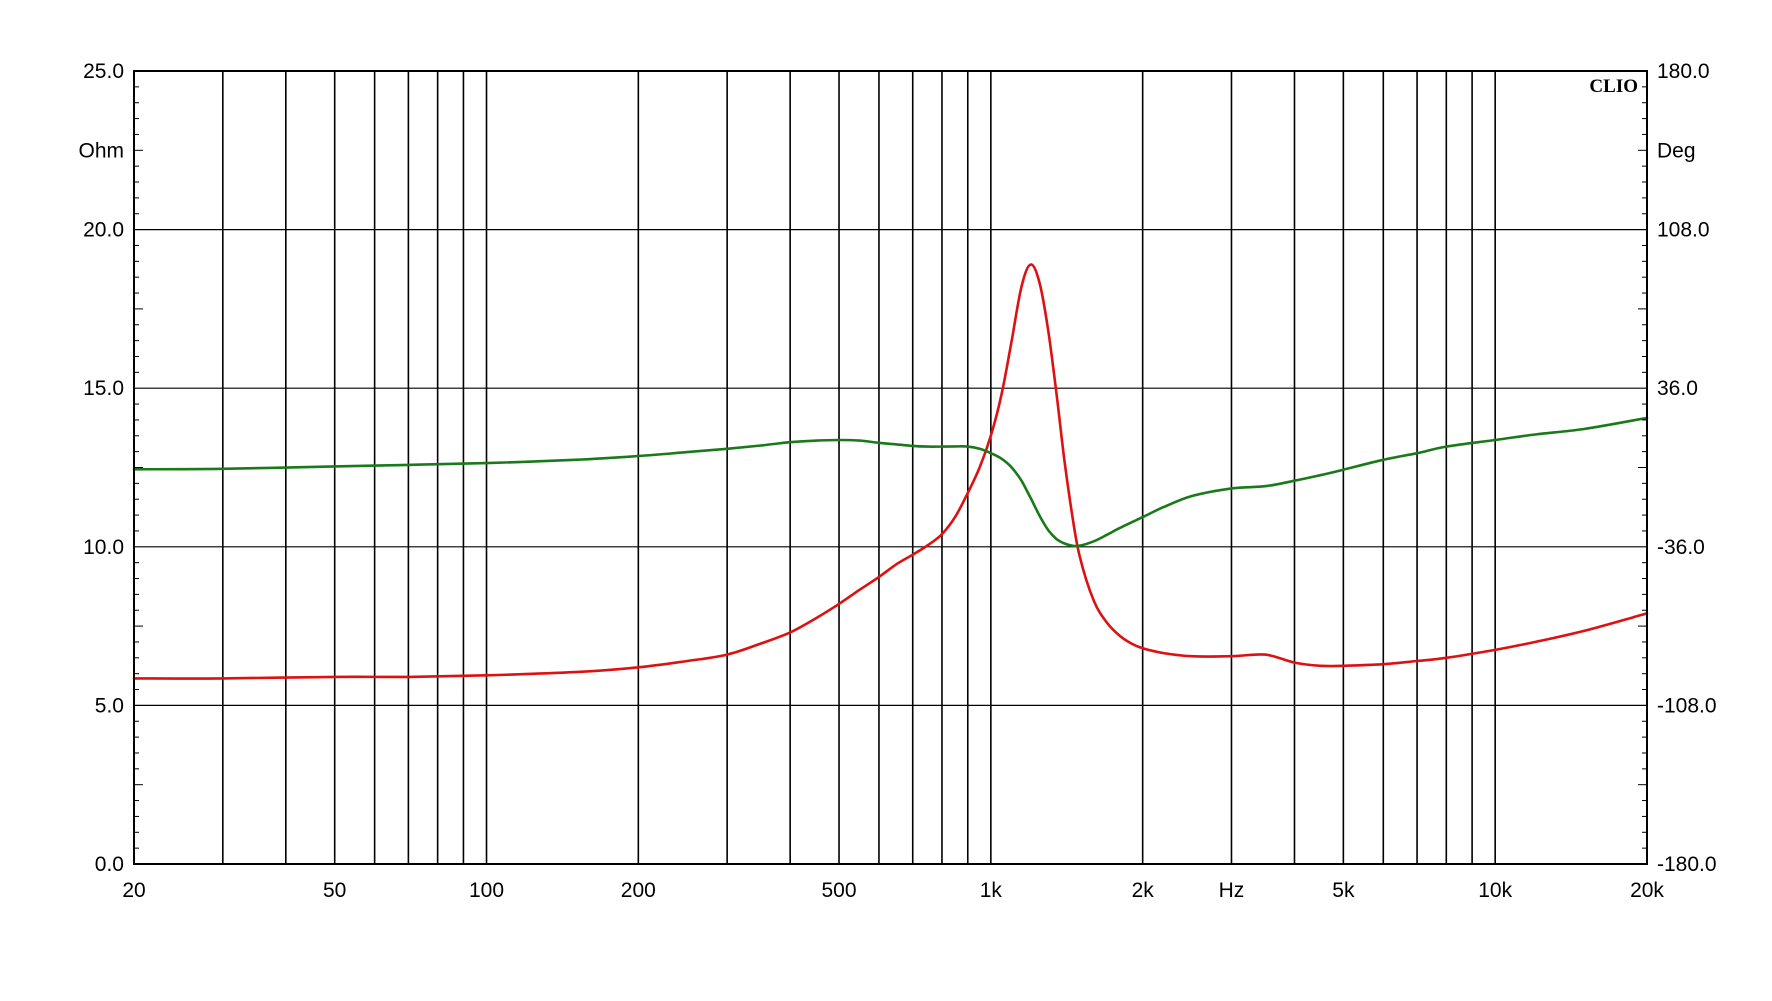 The width and height of the screenshot is (1772, 1001). What do you see at coordinates (1495, 890) in the screenshot?
I see `x-tick-label: 10k` at bounding box center [1495, 890].